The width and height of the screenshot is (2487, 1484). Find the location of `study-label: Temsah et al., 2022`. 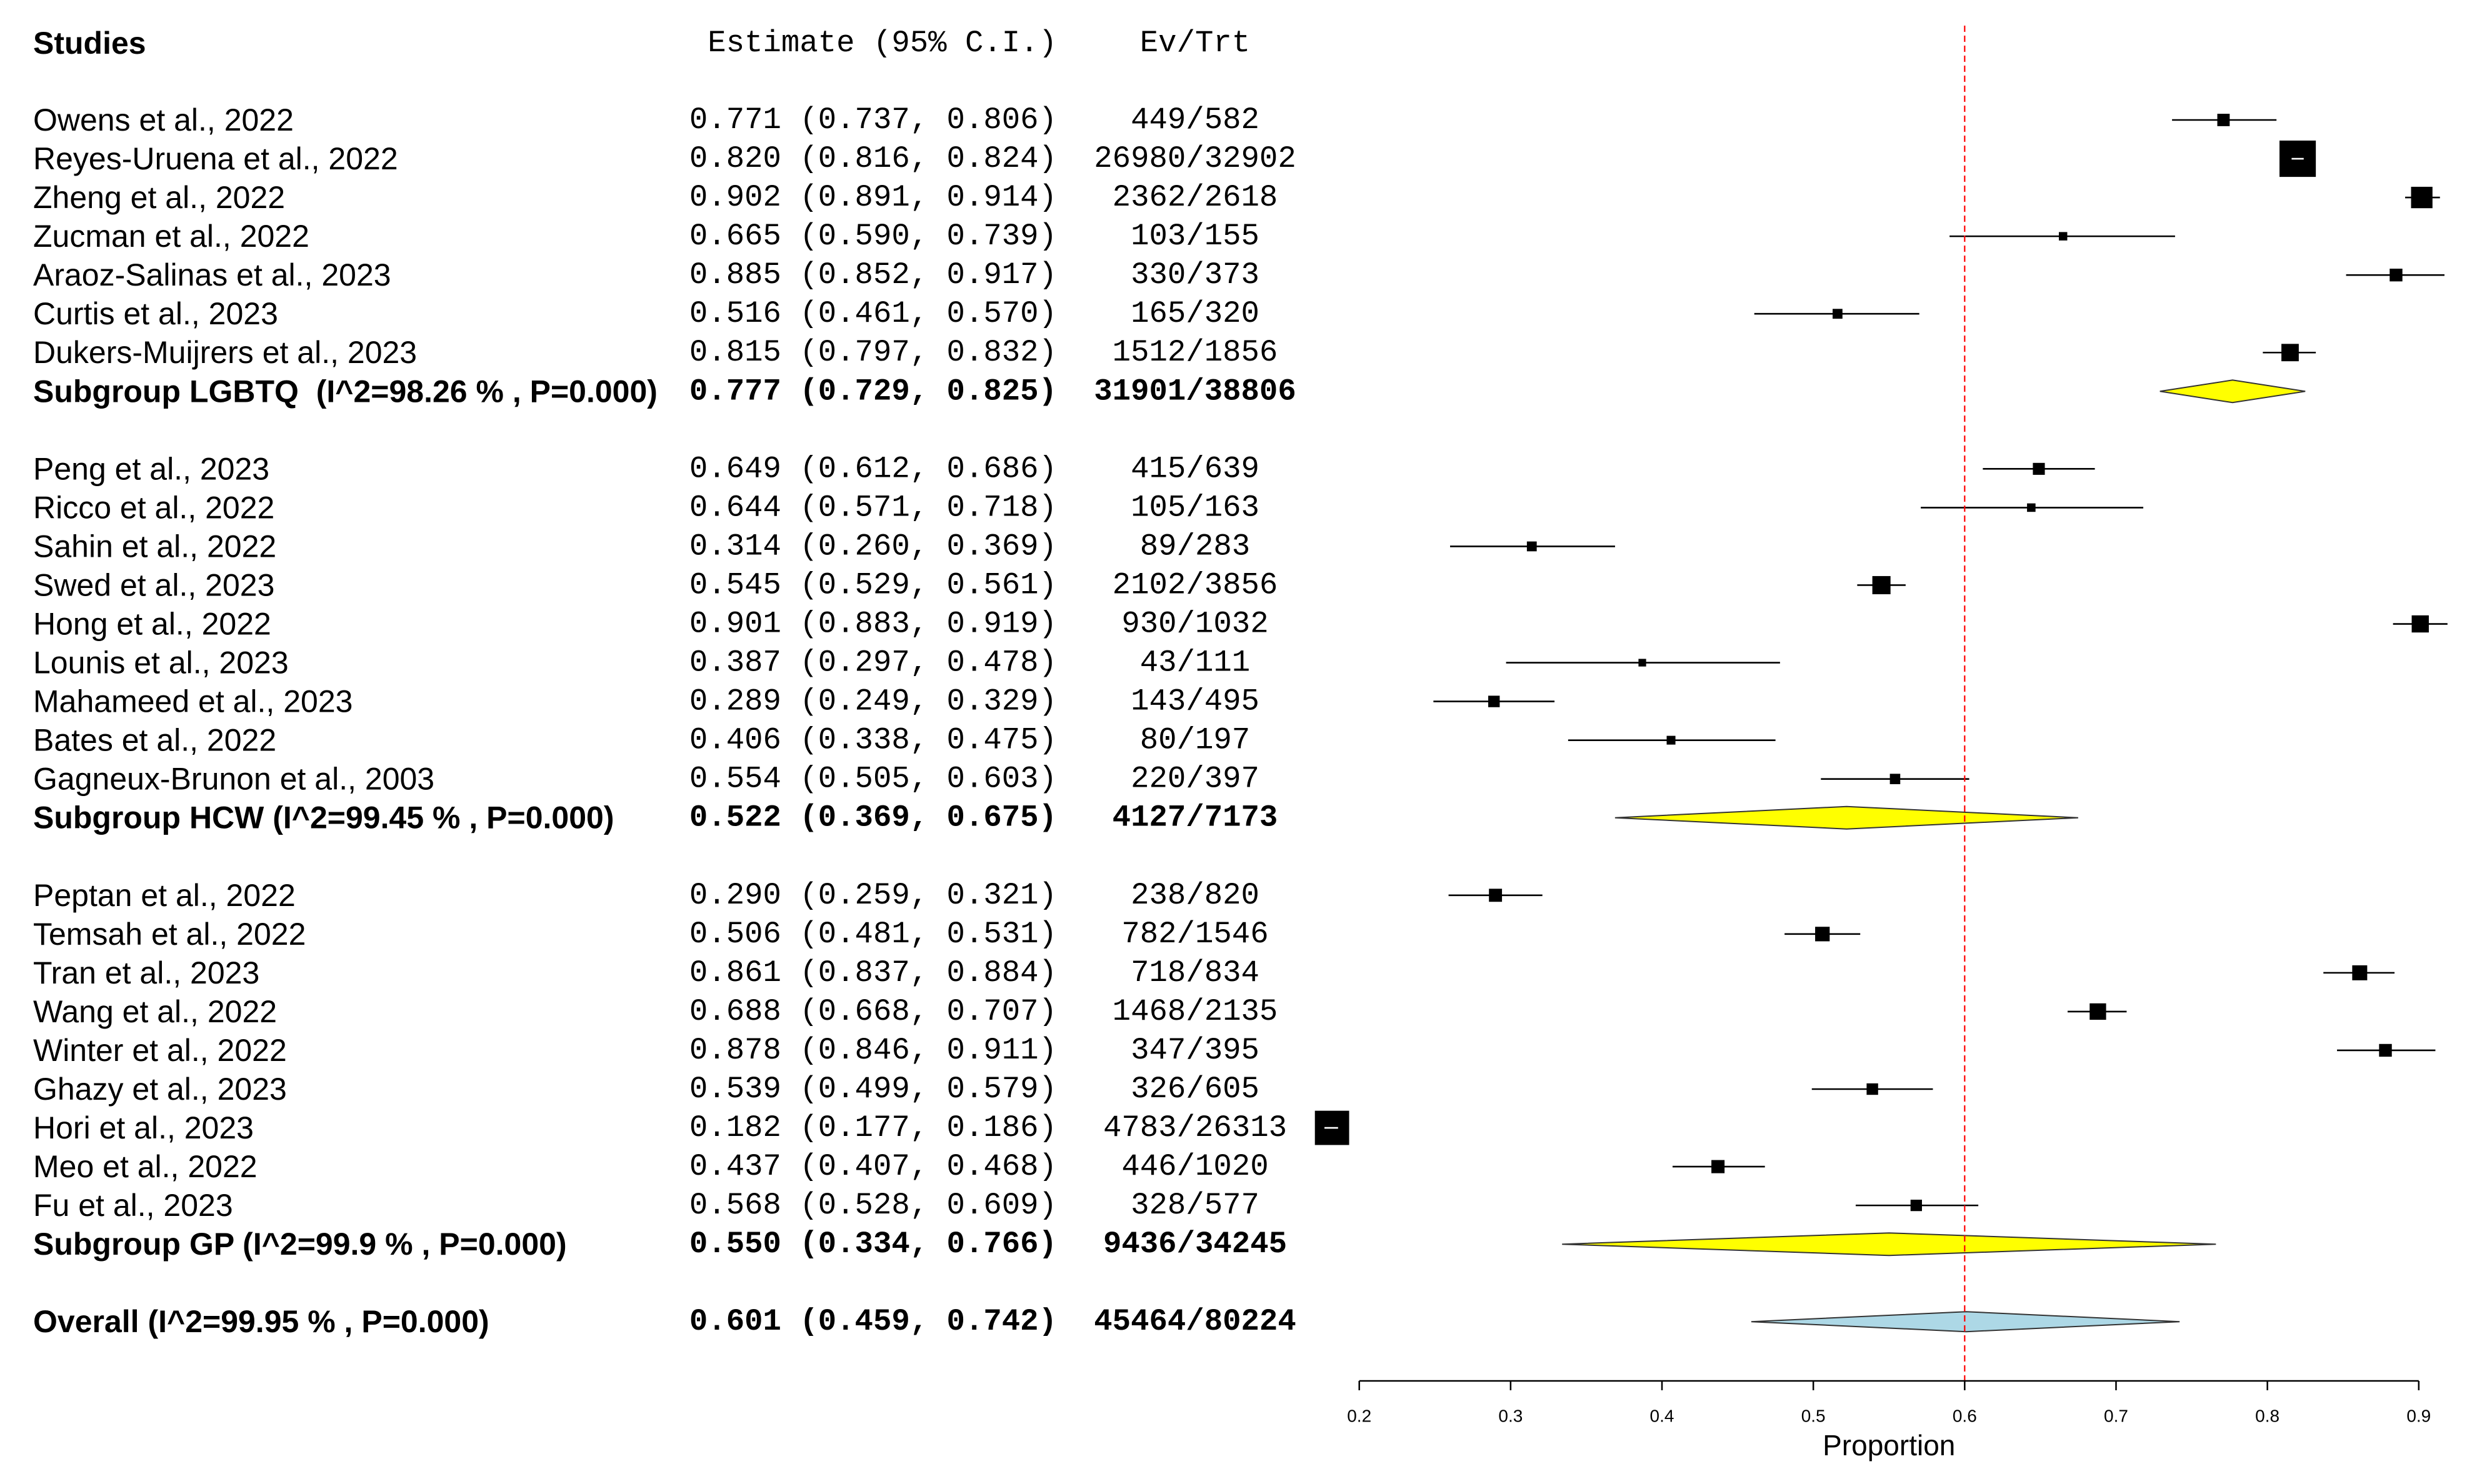

study-label: Temsah et al., 2022 is located at coordinates (169, 934).